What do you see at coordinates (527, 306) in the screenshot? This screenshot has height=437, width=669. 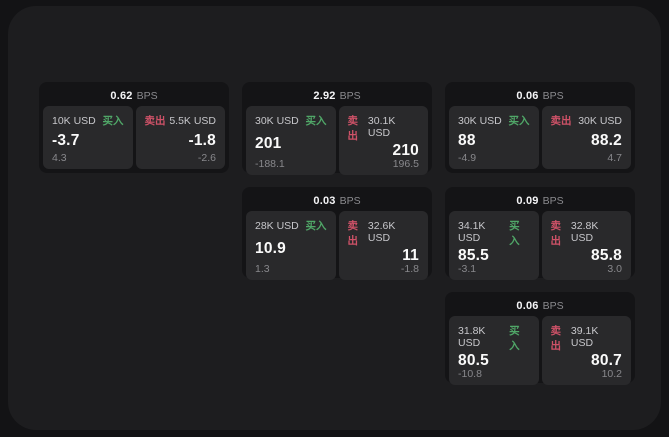 I see `bps-value: 0.06` at bounding box center [527, 306].